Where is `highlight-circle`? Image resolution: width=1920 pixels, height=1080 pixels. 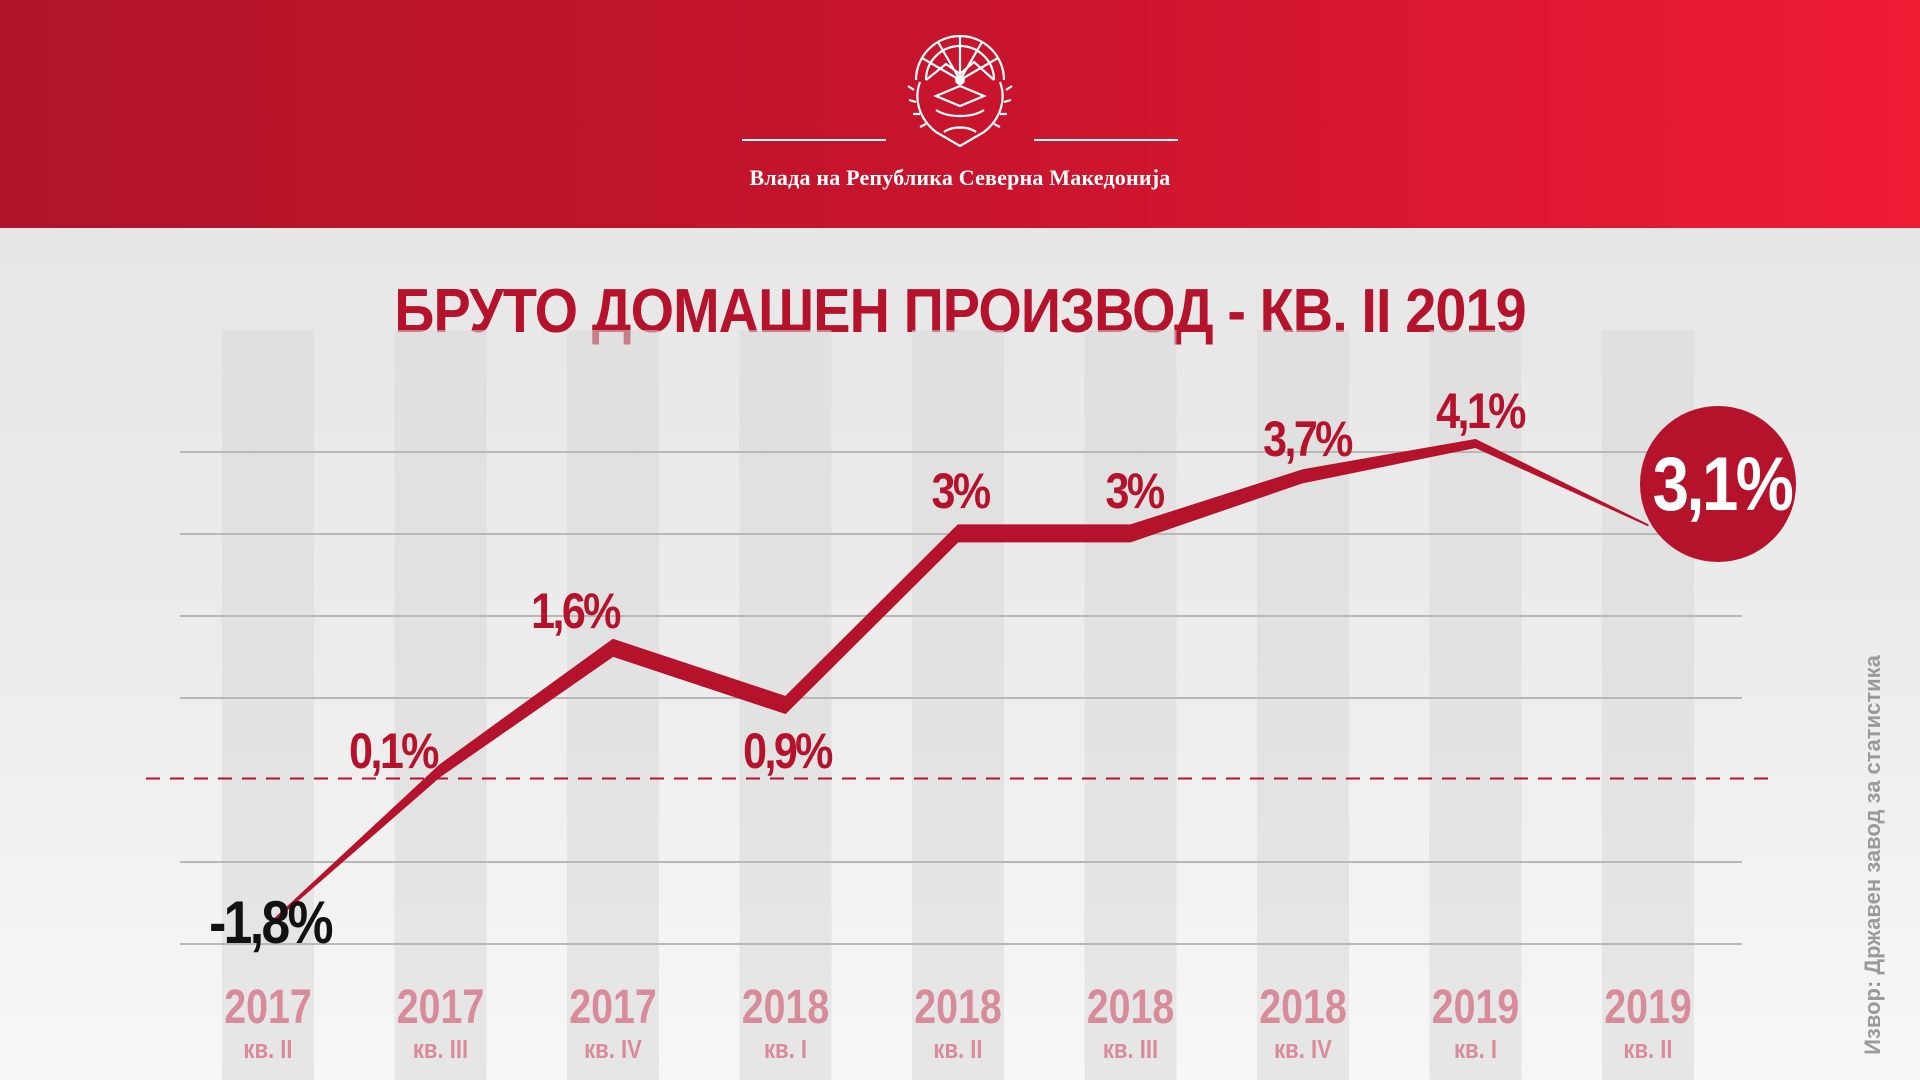
highlight-circle is located at coordinates (1718, 484).